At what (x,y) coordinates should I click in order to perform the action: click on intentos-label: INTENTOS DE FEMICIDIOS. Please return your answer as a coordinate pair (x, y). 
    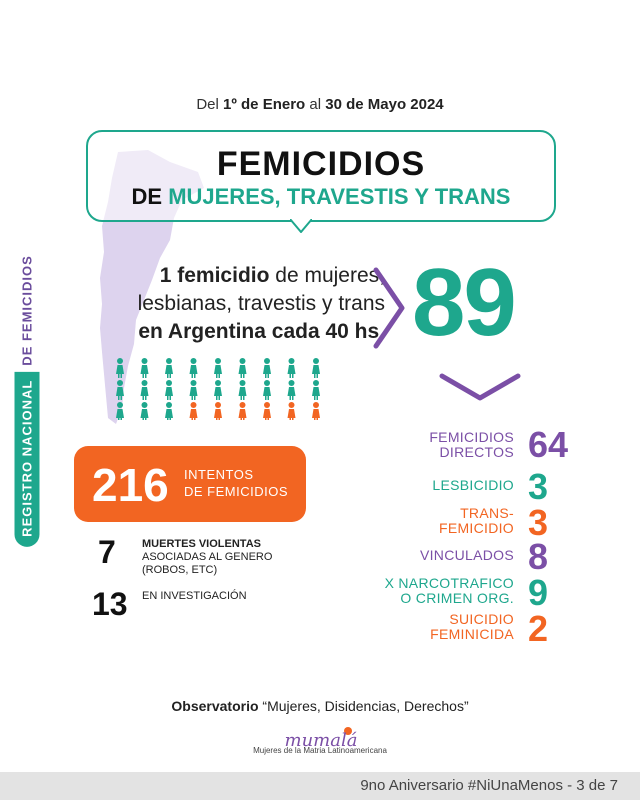
    Looking at the image, I should click on (236, 483).